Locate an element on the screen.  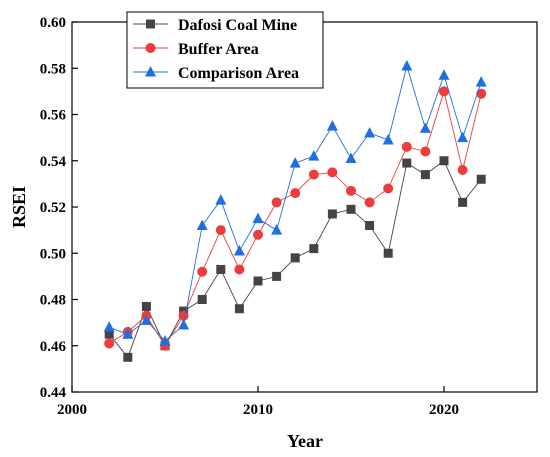
x-tick-label: 2010 is located at coordinates (258, 410).